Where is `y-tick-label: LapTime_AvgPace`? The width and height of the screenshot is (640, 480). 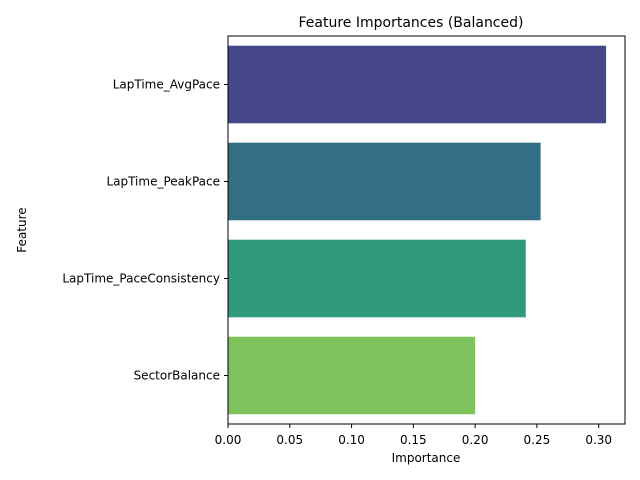
y-tick-label: LapTime_AvgPace is located at coordinates (166, 85).